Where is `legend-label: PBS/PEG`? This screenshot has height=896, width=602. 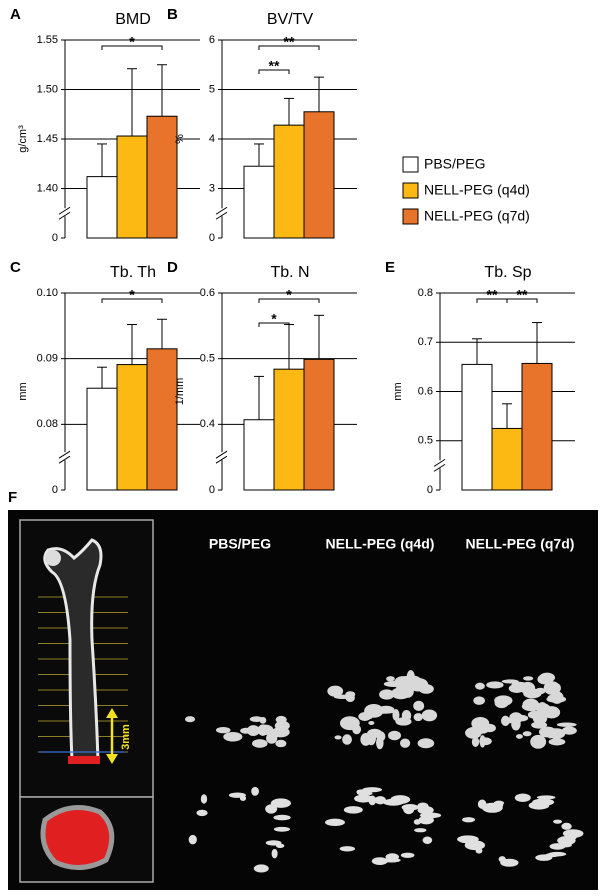
legend-label: PBS/PEG is located at coordinates (454, 164).